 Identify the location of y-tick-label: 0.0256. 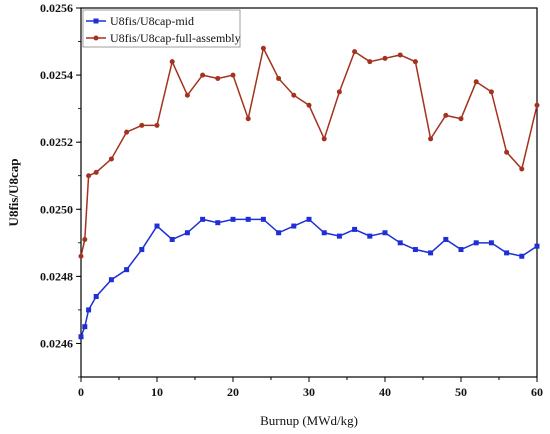
(56, 8).